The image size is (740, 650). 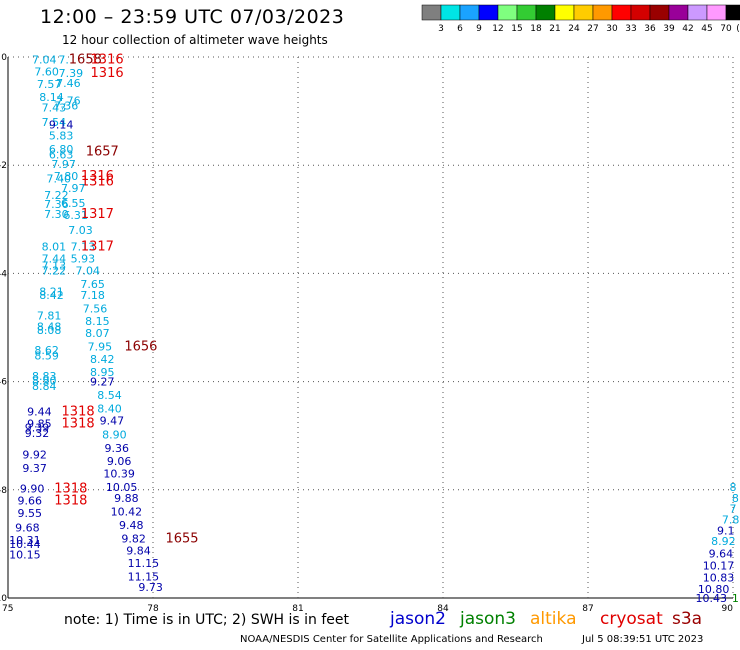 I want to click on wave-height-label: 7.65, so click(x=92, y=284).